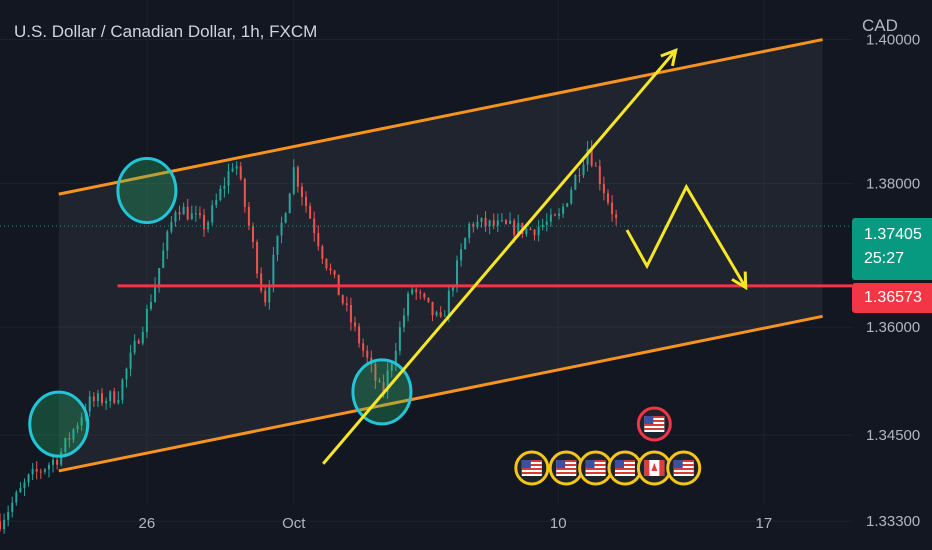 The image size is (932, 550). What do you see at coordinates (166, 31) in the screenshot?
I see `symbol-title: U.S. Dollar / Canadian Dollar, 1h, FXCM` at bounding box center [166, 31].